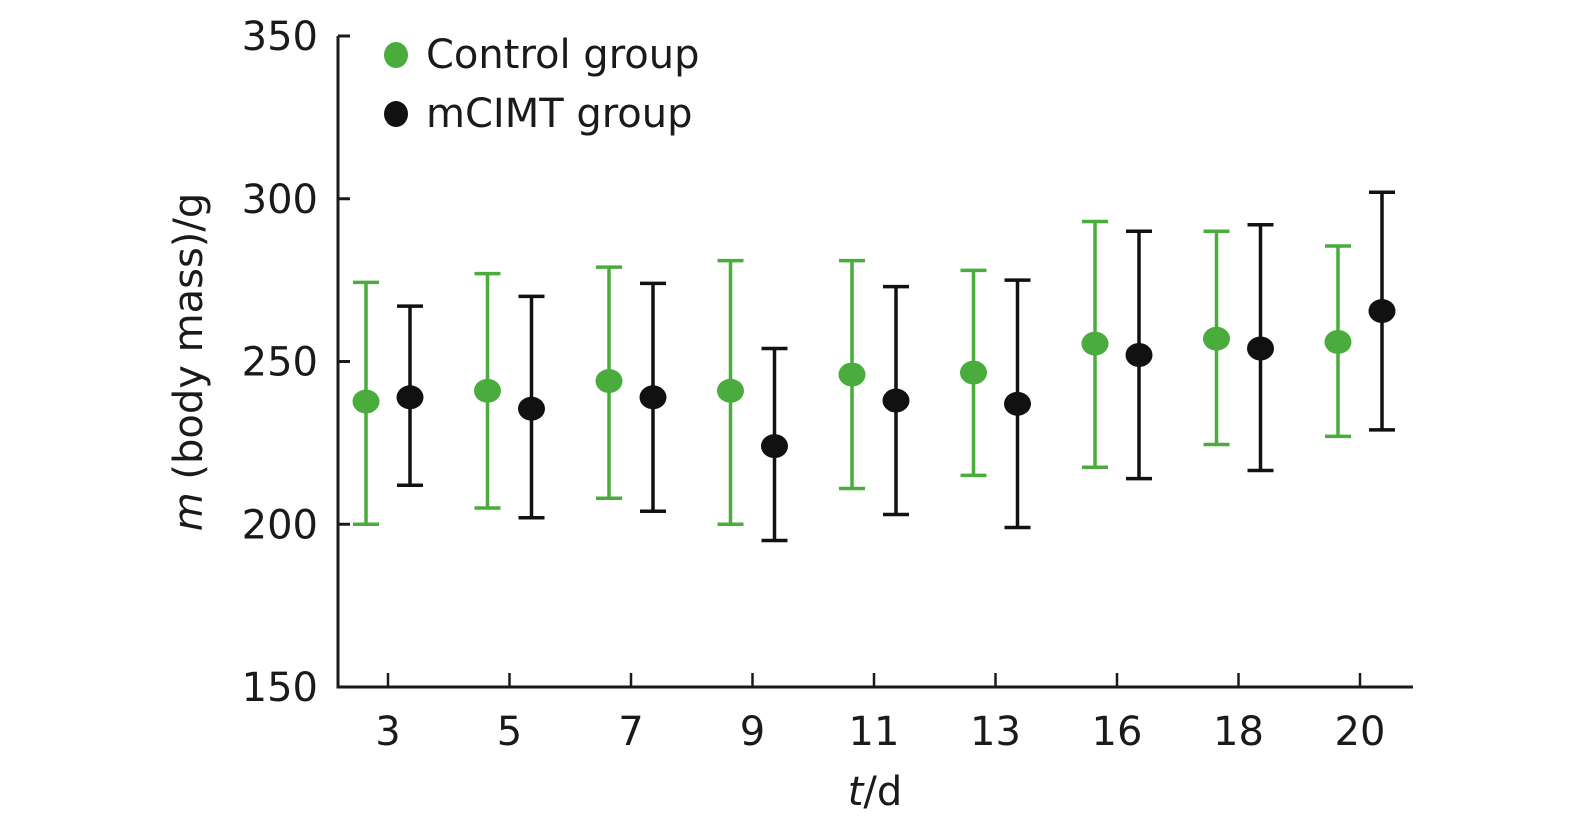 The width and height of the screenshot is (1575, 833). What do you see at coordinates (874, 732) in the screenshot?
I see `x-tick-label: 11` at bounding box center [874, 732].